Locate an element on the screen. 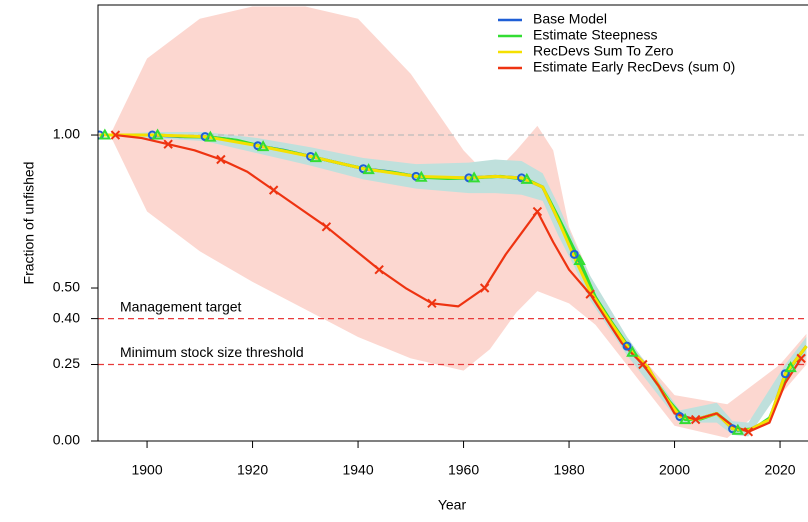  x-tick-label: 1980 is located at coordinates (568, 470).